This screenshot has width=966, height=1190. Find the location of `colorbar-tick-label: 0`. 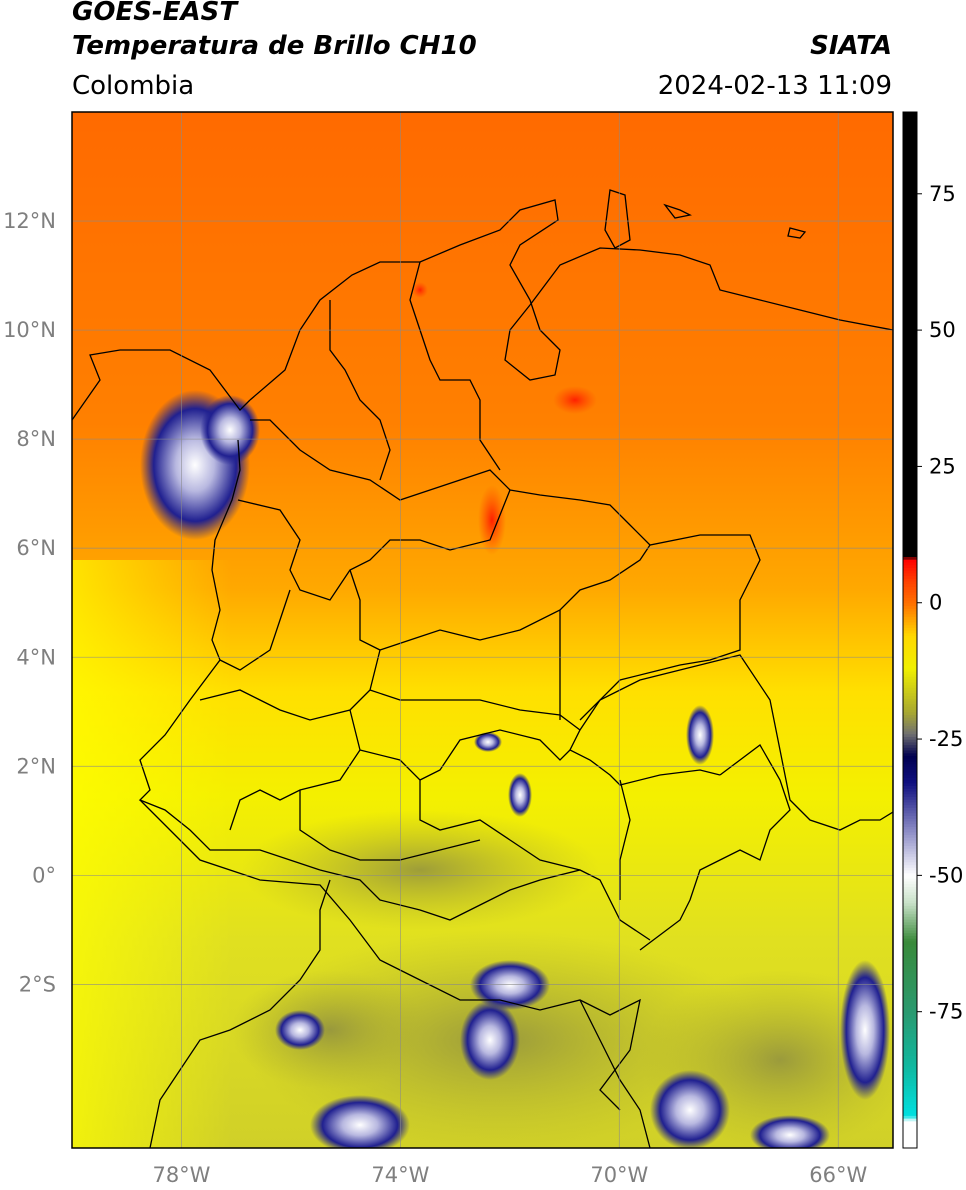

colorbar-tick-label: 0 is located at coordinates (935, 603).